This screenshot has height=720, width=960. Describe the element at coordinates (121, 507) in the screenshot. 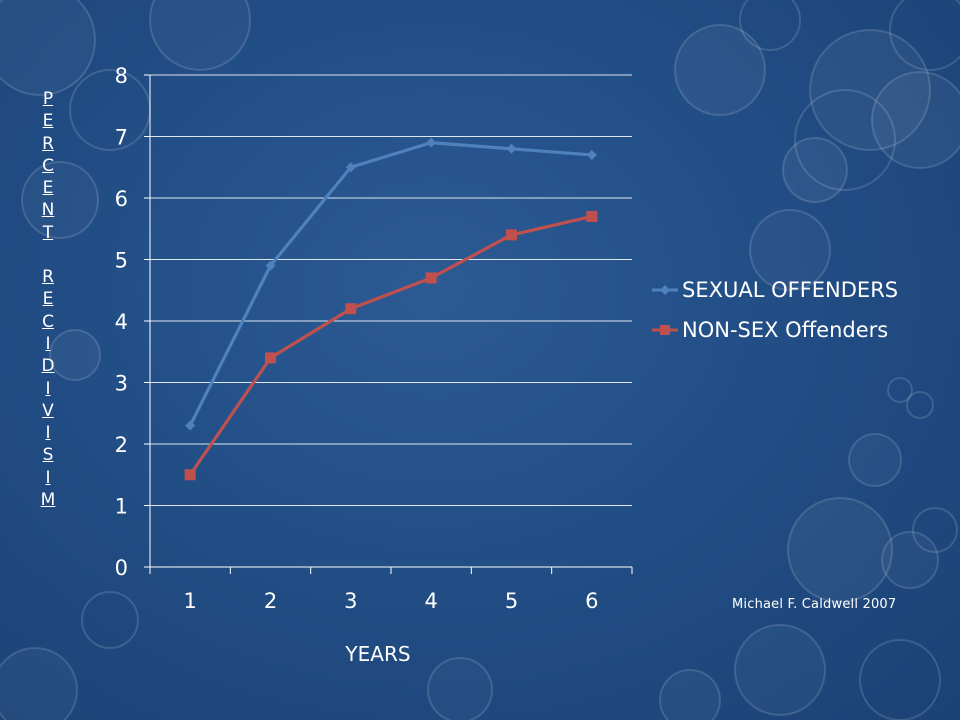

I see `y-tick-label: 1` at that location.